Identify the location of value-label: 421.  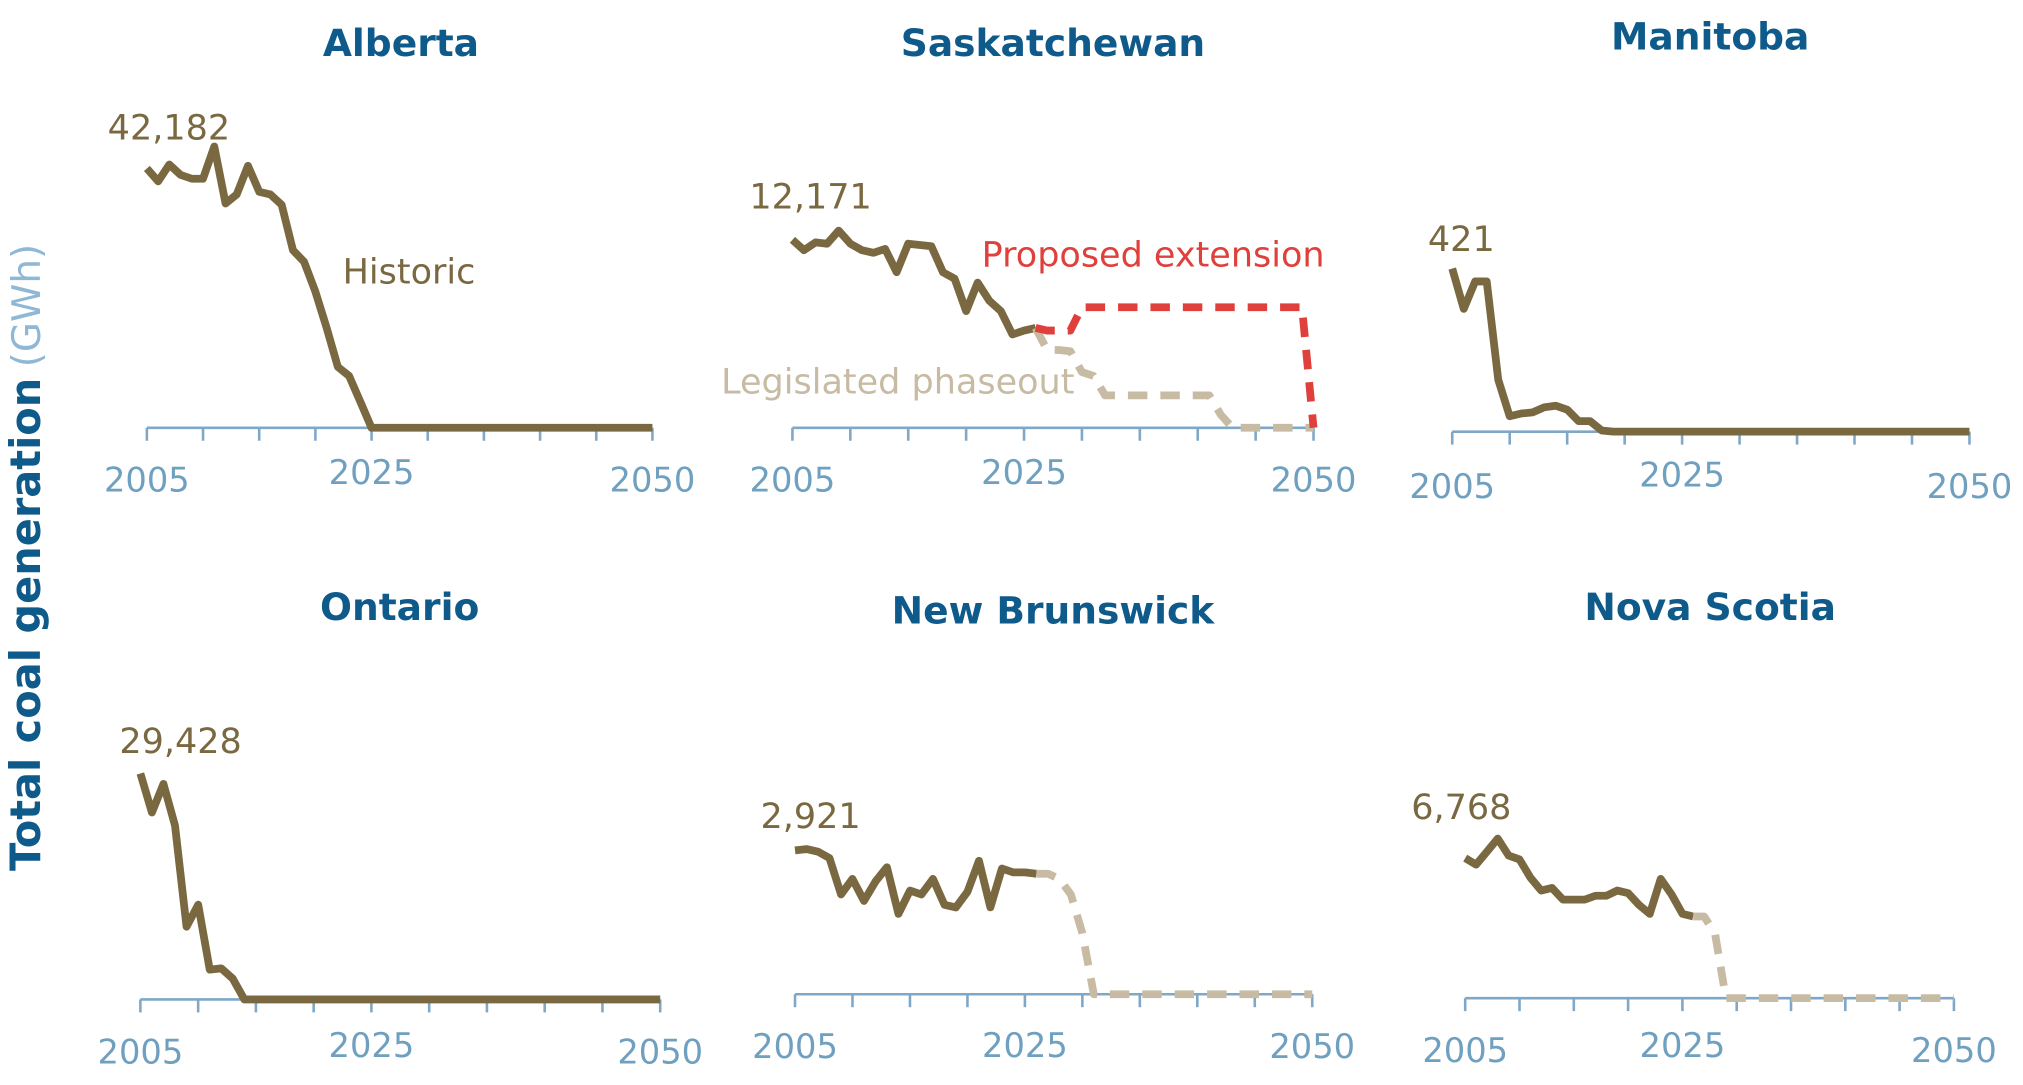
(1461, 240).